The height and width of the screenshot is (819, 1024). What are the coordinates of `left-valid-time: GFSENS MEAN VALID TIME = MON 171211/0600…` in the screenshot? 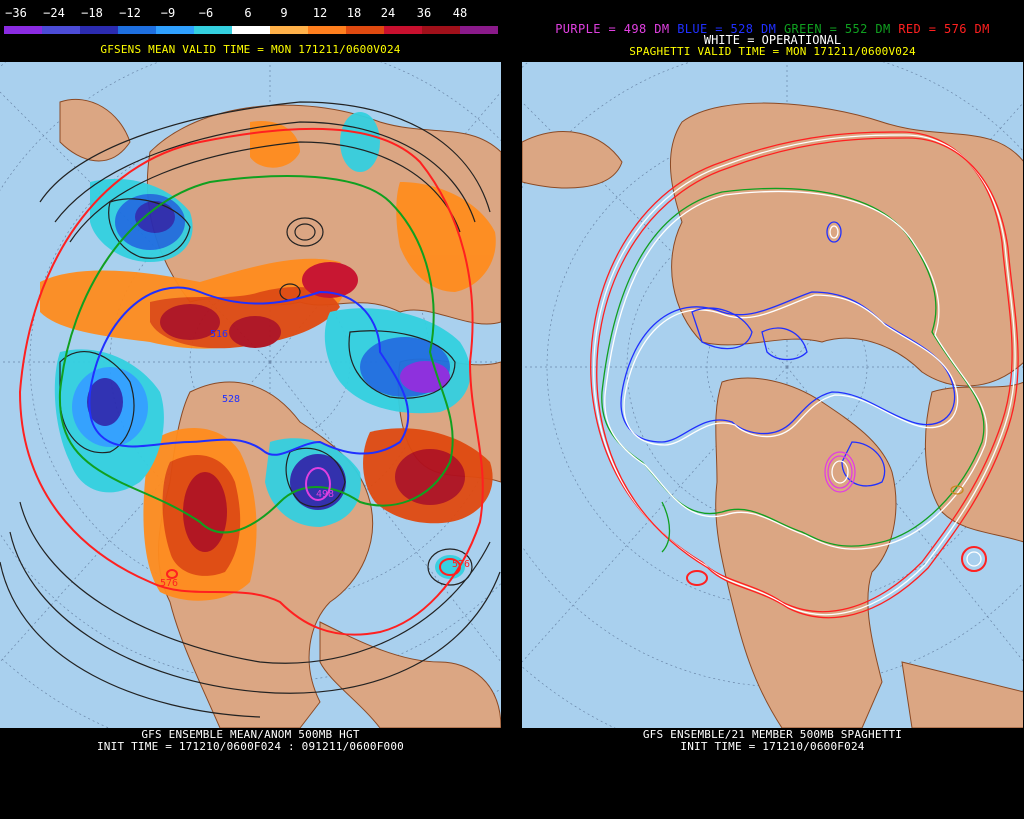 It's located at (250, 49).